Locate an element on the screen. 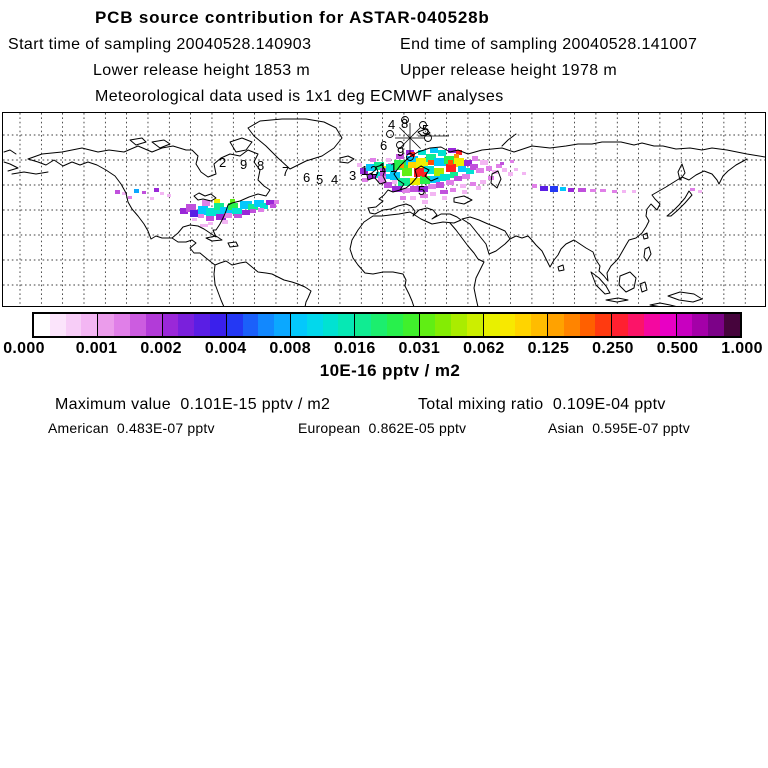 The width and height of the screenshot is (768, 768). svg-text: 7 is located at coordinates (285, 171).